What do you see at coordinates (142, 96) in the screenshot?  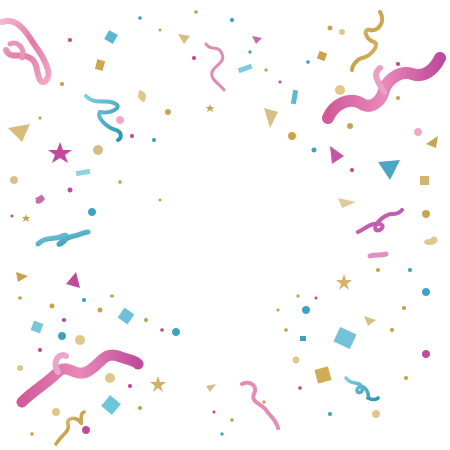 I see `gold-oval-top-left` at bounding box center [142, 96].